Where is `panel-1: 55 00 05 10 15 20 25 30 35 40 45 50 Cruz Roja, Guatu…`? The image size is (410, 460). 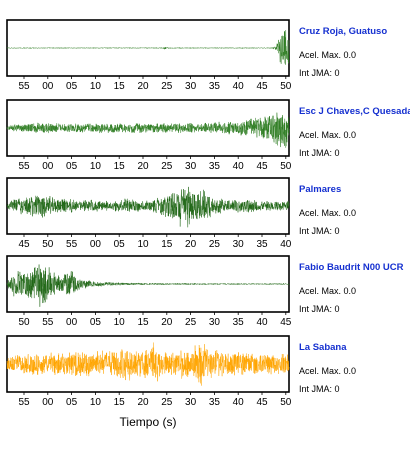 panel-1: 55 00 05 10 15 20 25 30 35 40 45 50 Cruz Roja, Guatu… is located at coordinates (196, 55).